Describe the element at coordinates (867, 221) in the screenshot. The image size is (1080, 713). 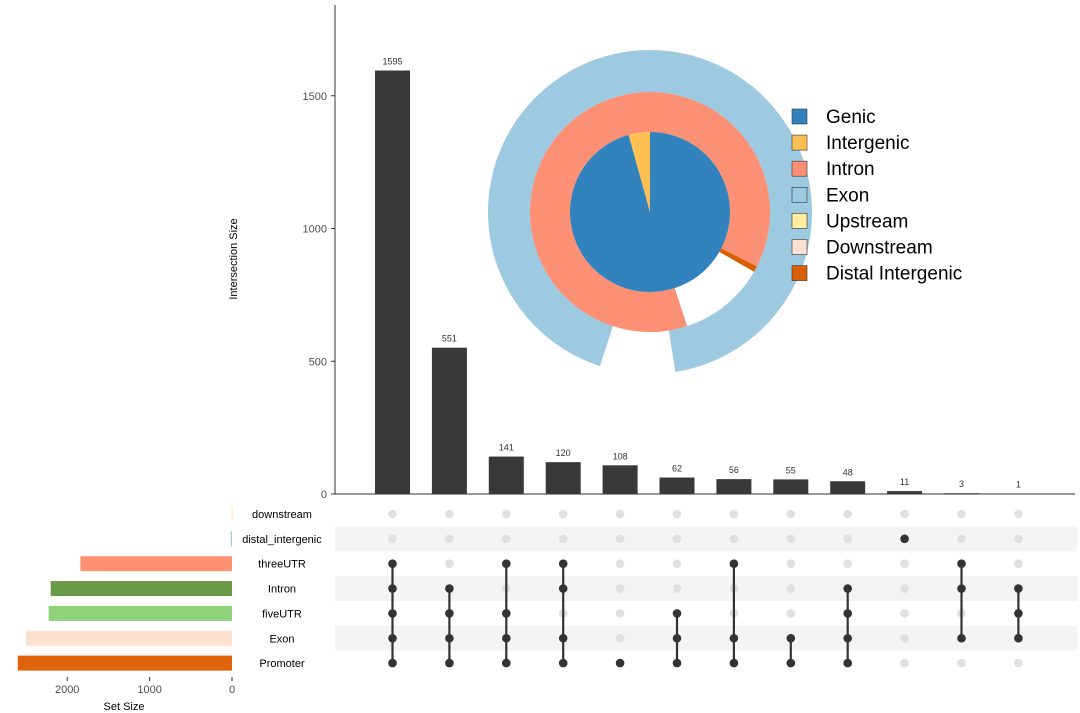
I see `legend-label: Upstream` at that location.